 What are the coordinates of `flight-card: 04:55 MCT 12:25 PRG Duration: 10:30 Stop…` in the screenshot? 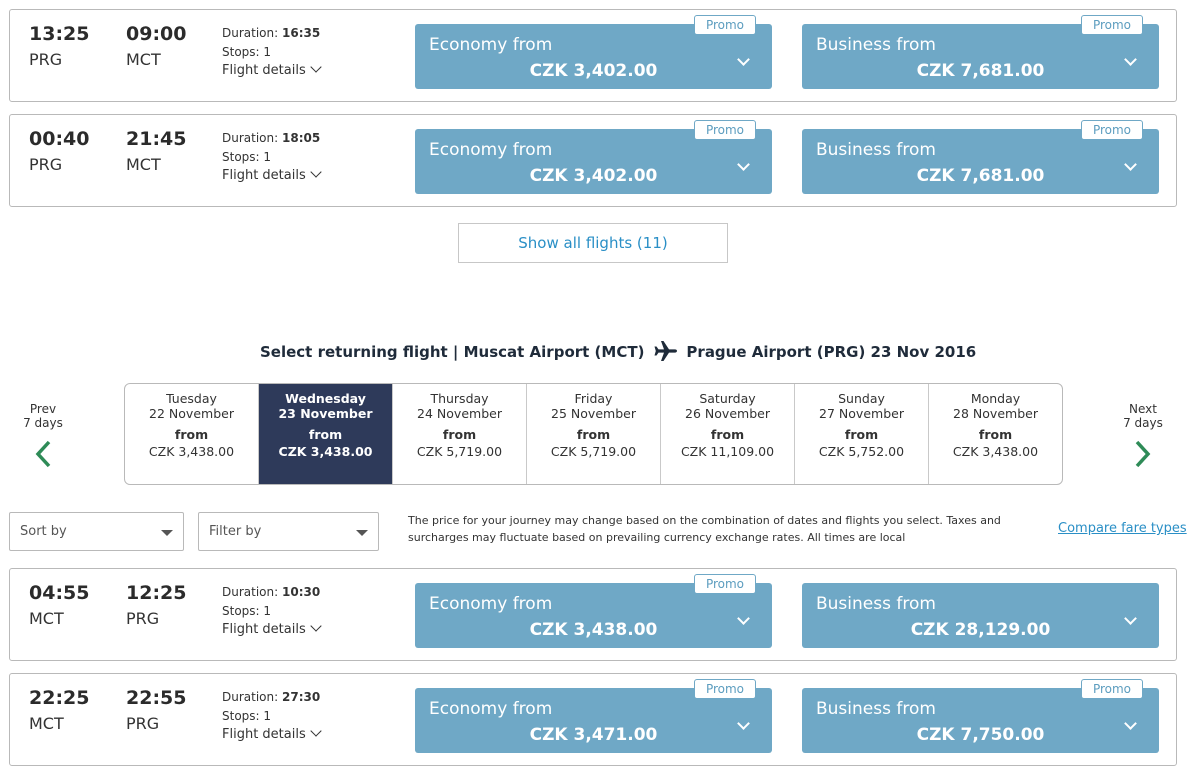 It's located at (593, 614).